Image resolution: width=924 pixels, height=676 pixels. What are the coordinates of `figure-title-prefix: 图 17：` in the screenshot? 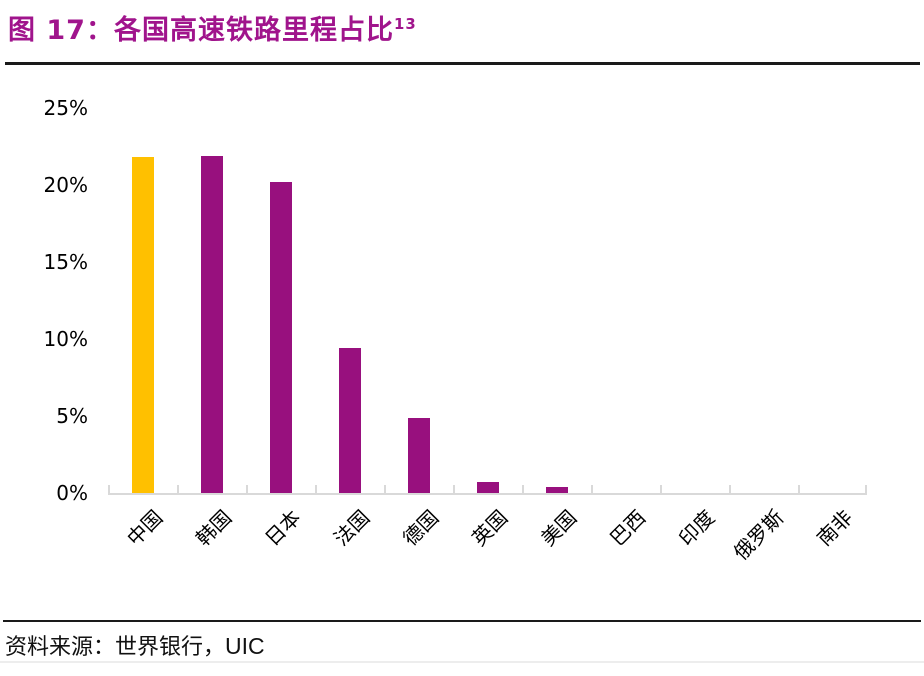 It's located at (61, 30).